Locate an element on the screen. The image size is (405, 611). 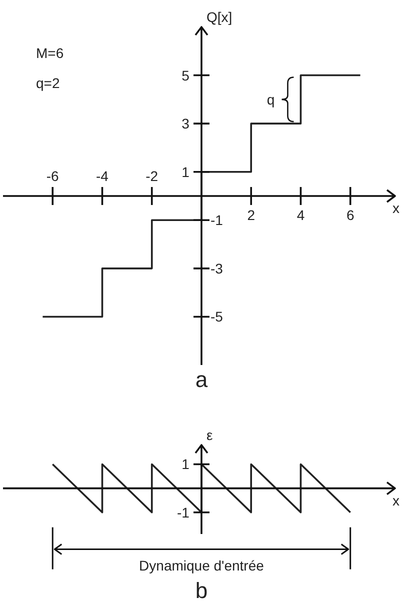
x2-tick-label: -4 is located at coordinates (102, 176).